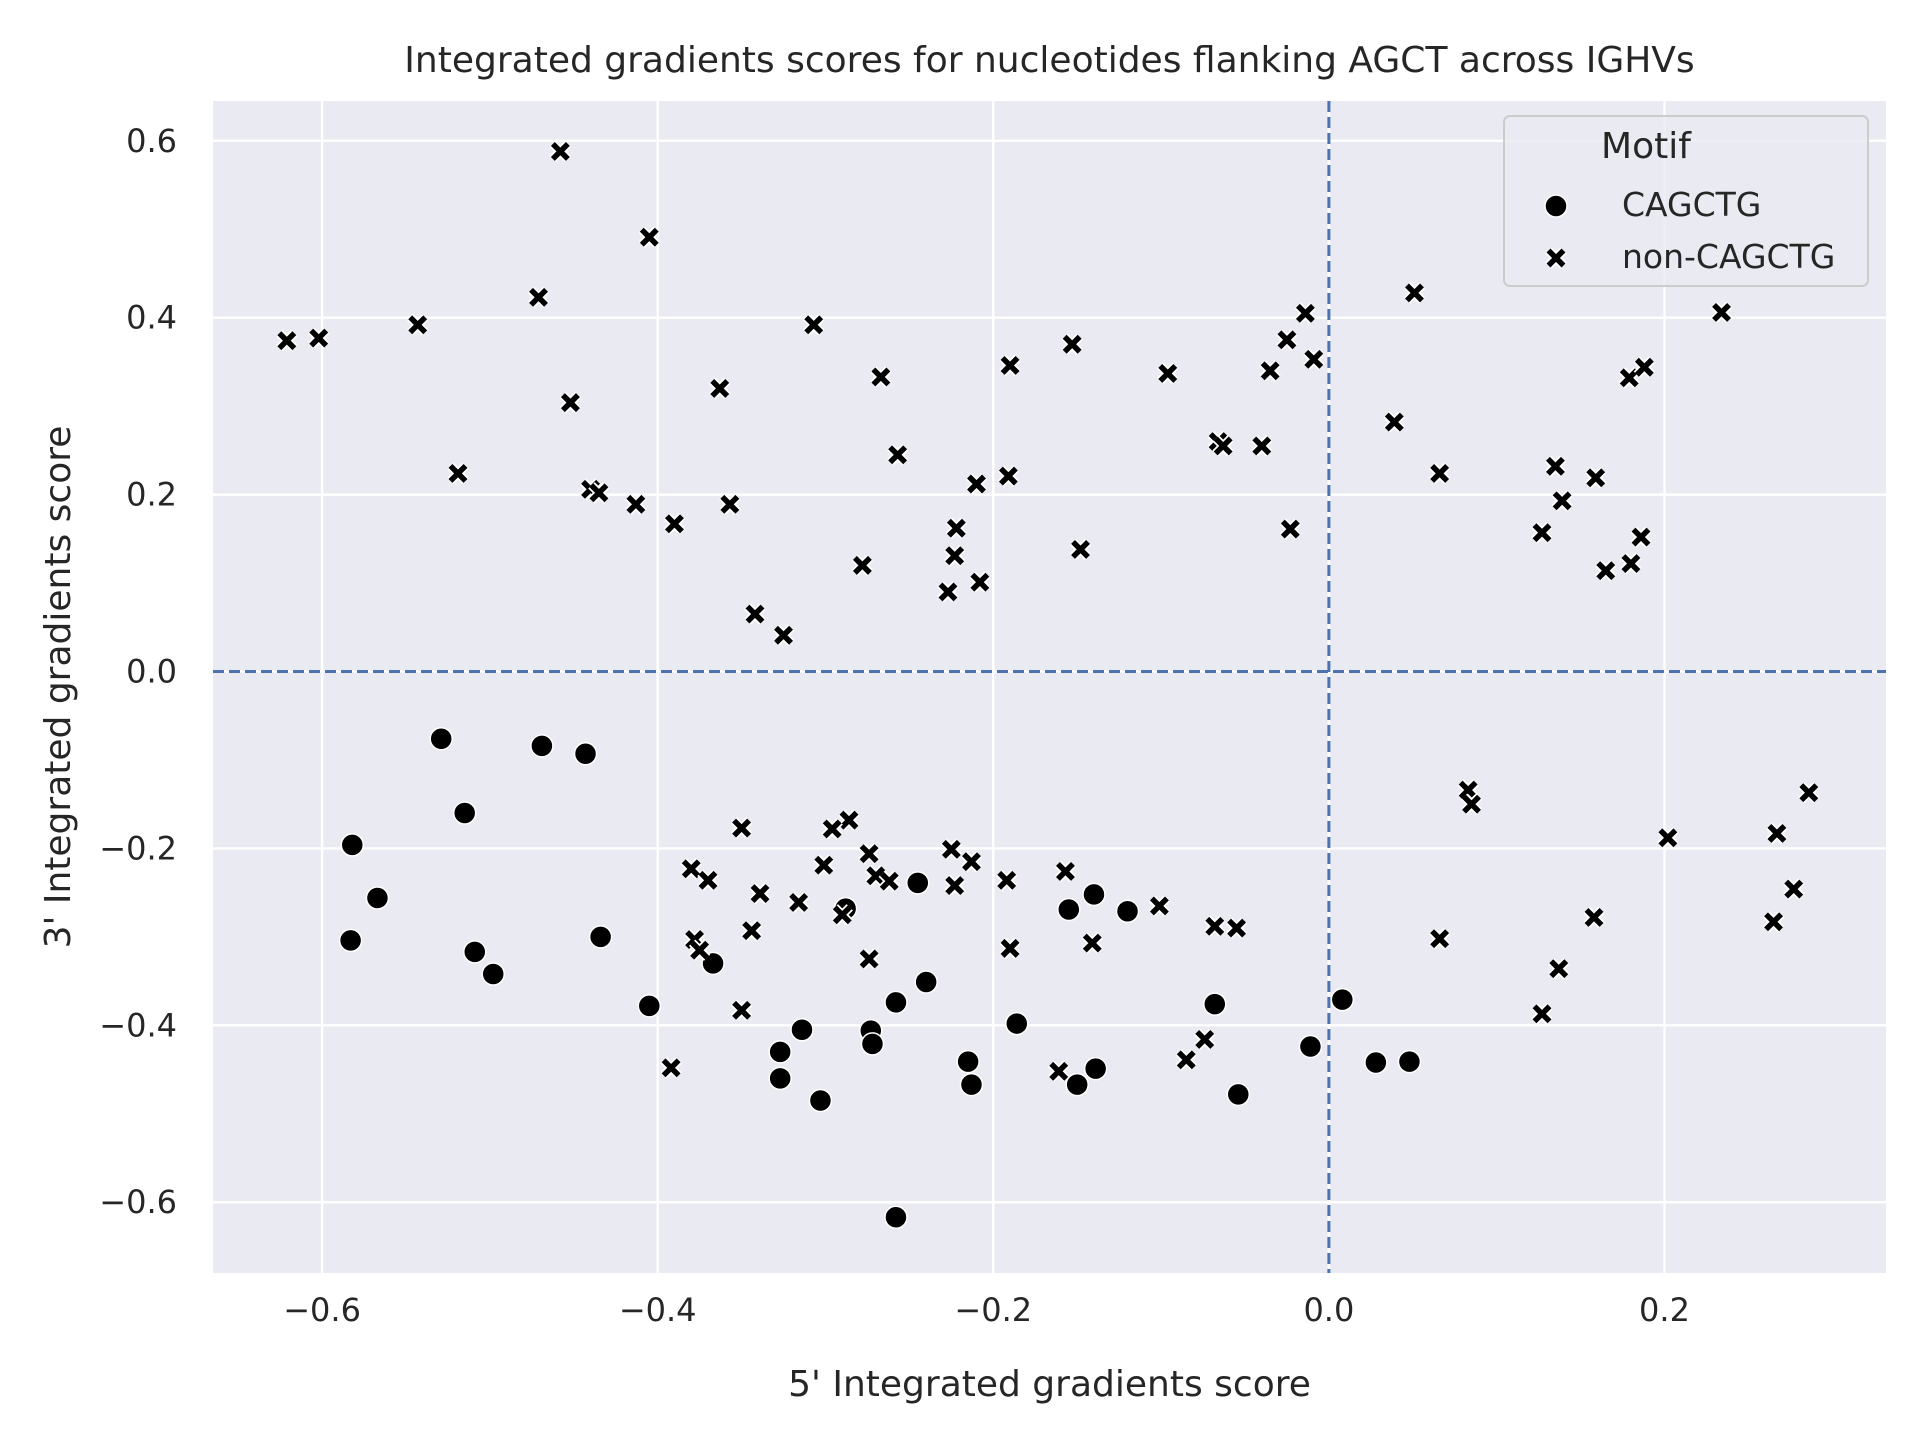  Describe the element at coordinates (151, 672) in the screenshot. I see `y-tick-label: 0.0` at that location.